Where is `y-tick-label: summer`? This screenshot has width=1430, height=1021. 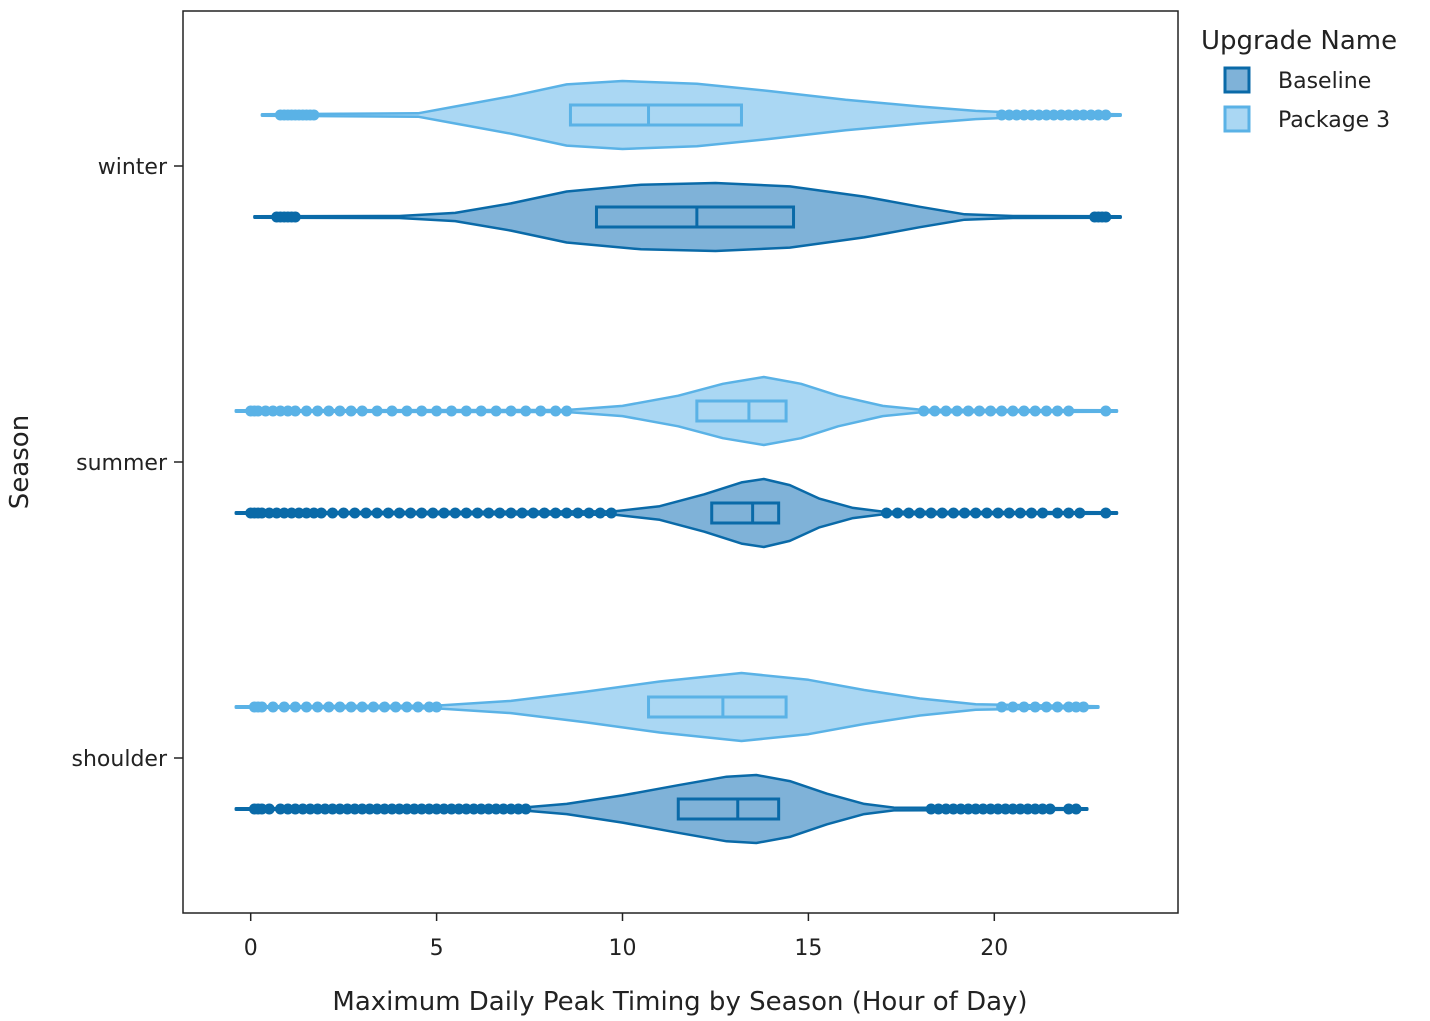 y-tick-label: summer is located at coordinates (122, 463).